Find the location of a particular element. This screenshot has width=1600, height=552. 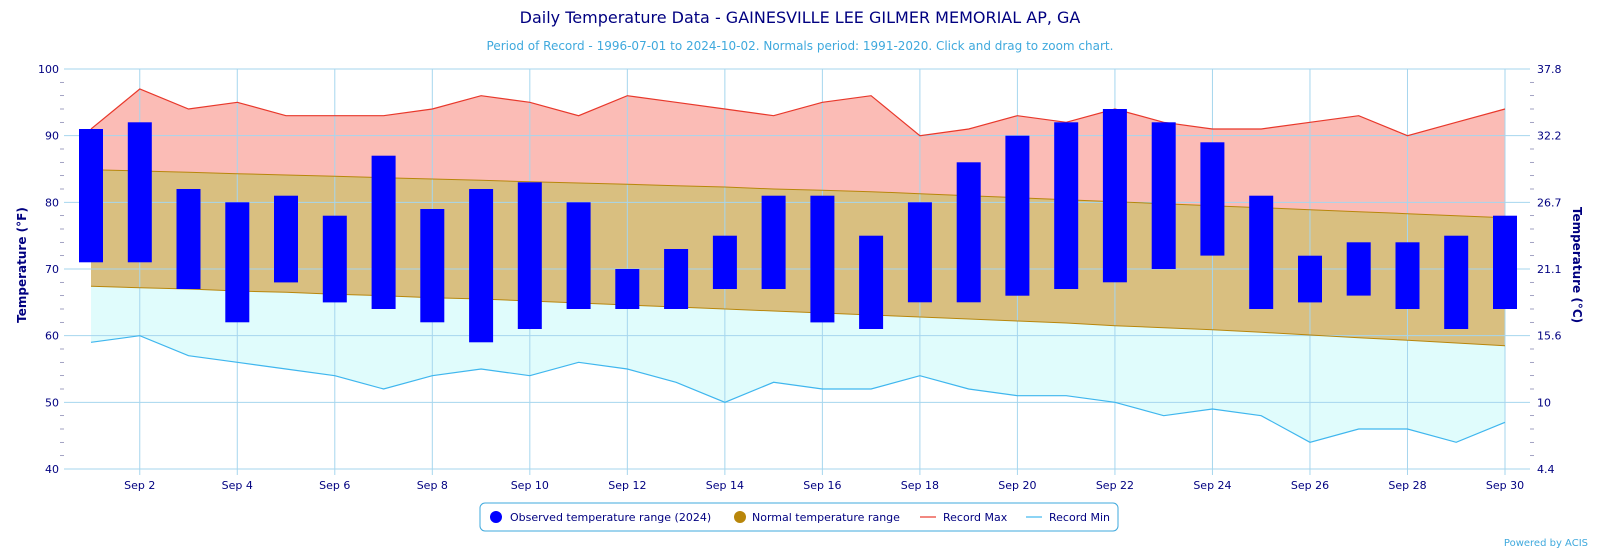

legend-item-record-min: Record Min is located at coordinates (1068, 517).